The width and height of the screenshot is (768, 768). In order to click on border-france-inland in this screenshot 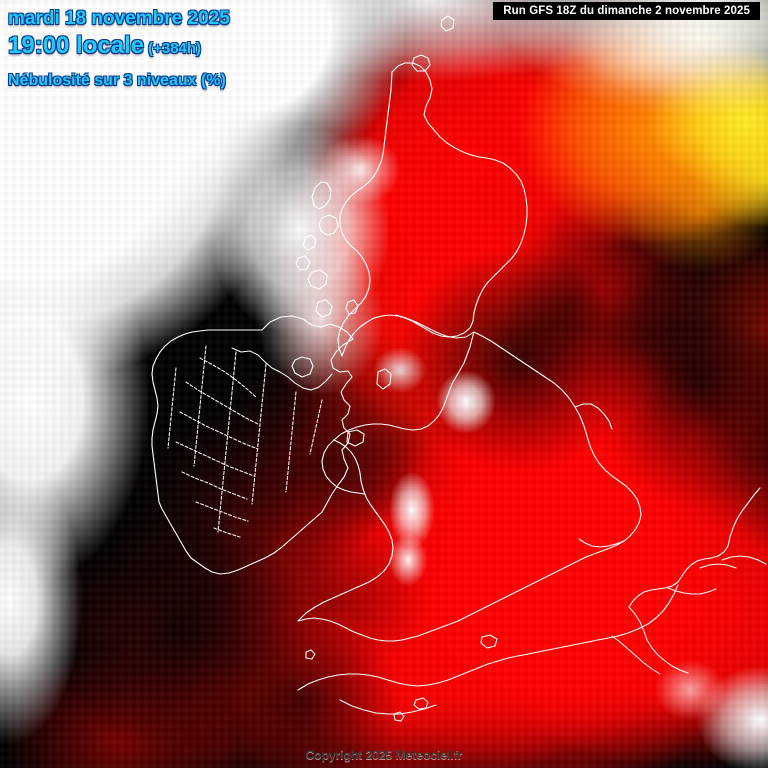, I will do `click(636, 655)`.